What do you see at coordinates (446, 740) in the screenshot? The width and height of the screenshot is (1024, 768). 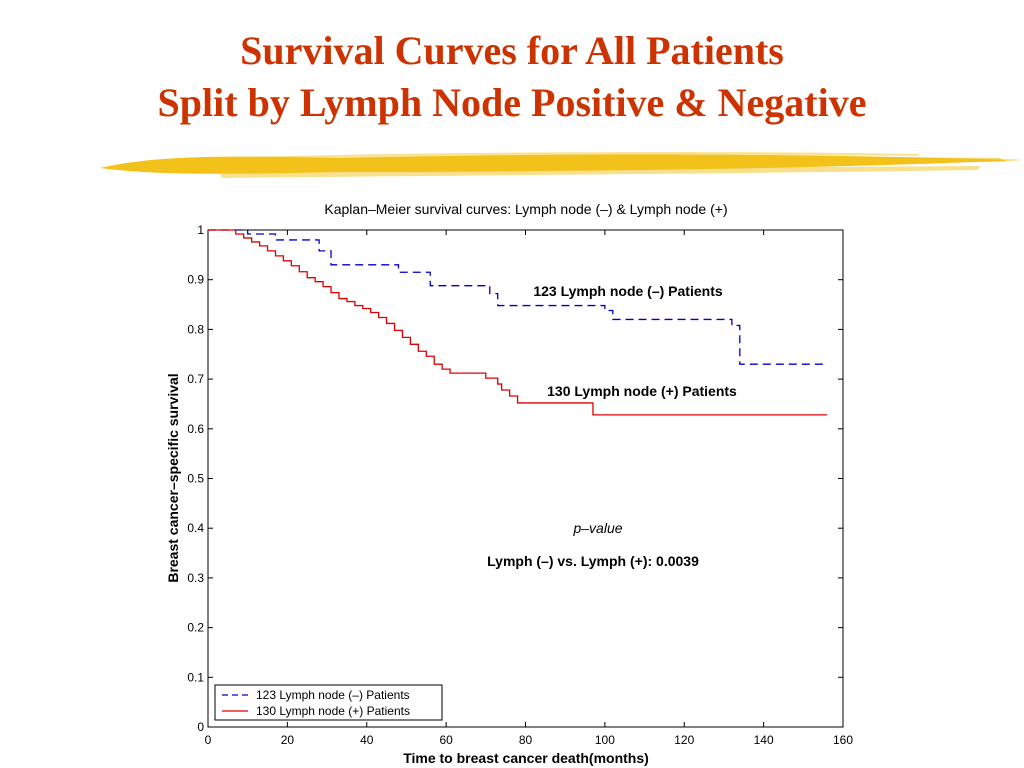 I see `x-tick-label: 60` at bounding box center [446, 740].